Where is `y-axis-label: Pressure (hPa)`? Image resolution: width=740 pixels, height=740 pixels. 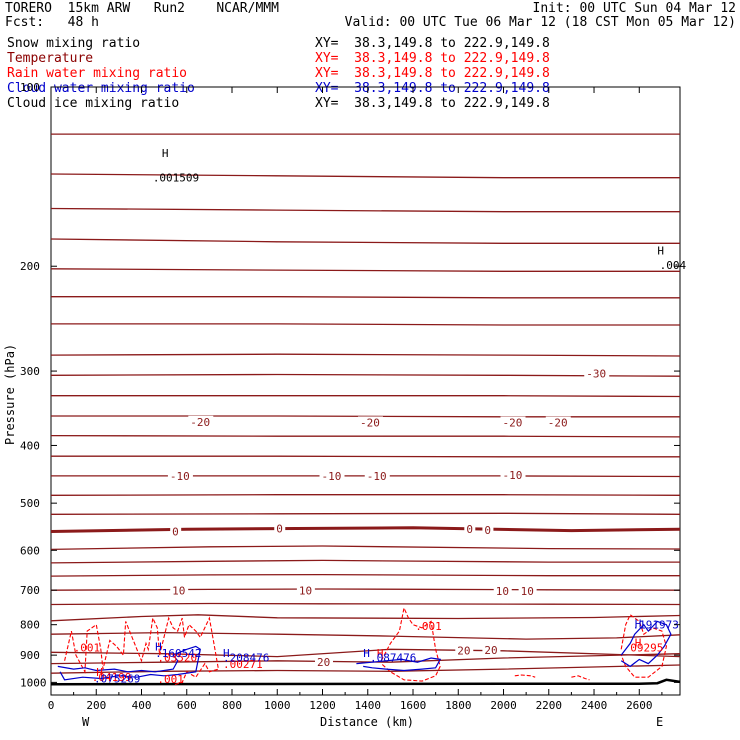
y-axis-label: Pressure (hPa) is located at coordinates (10, 394).